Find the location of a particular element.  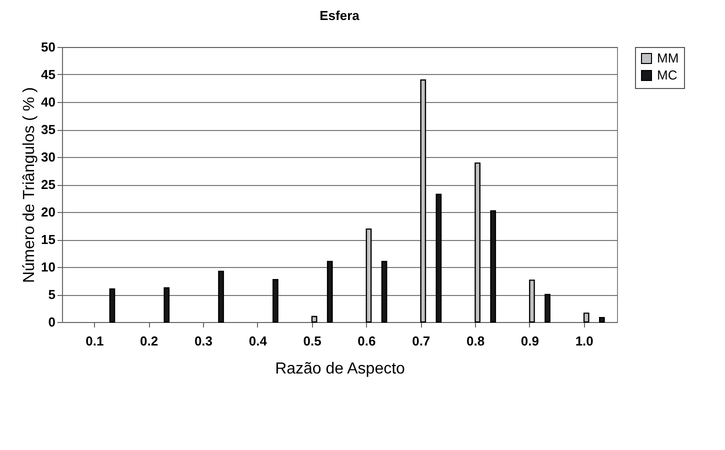

y-tick-label: 5 is located at coordinates (52, 294).